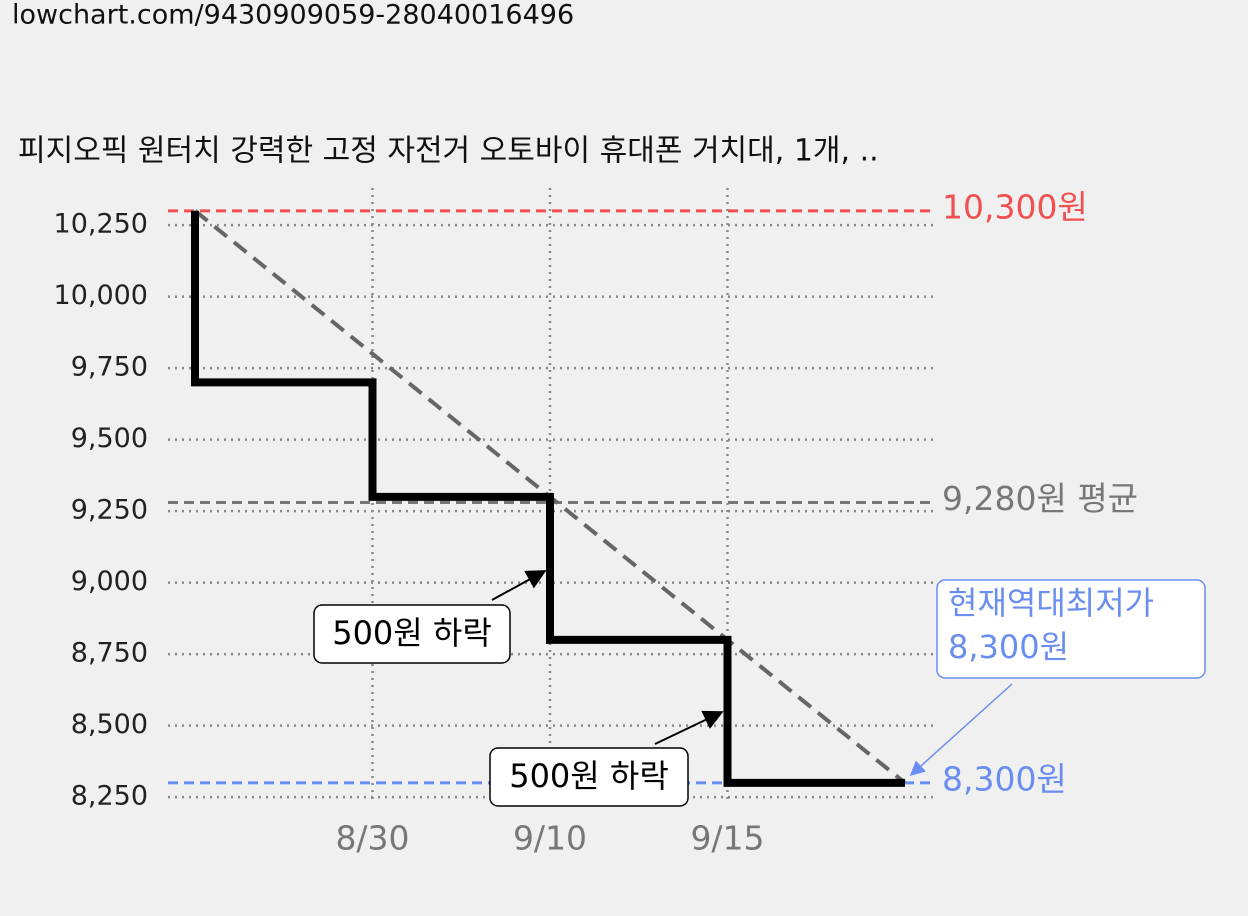 The height and width of the screenshot is (916, 1248). What do you see at coordinates (109, 367) in the screenshot?
I see `y-tick-label: 9,750` at bounding box center [109, 367].